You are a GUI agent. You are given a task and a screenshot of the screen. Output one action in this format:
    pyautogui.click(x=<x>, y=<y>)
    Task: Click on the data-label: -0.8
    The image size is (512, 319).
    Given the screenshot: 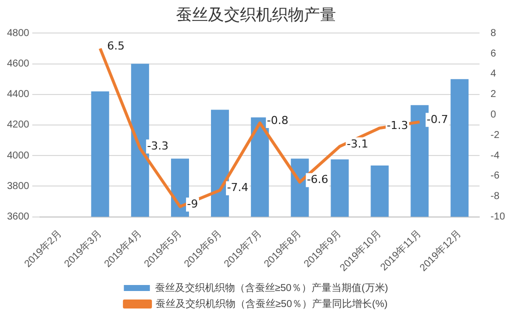 What is the action you would take?
    pyautogui.click(x=277, y=120)
    